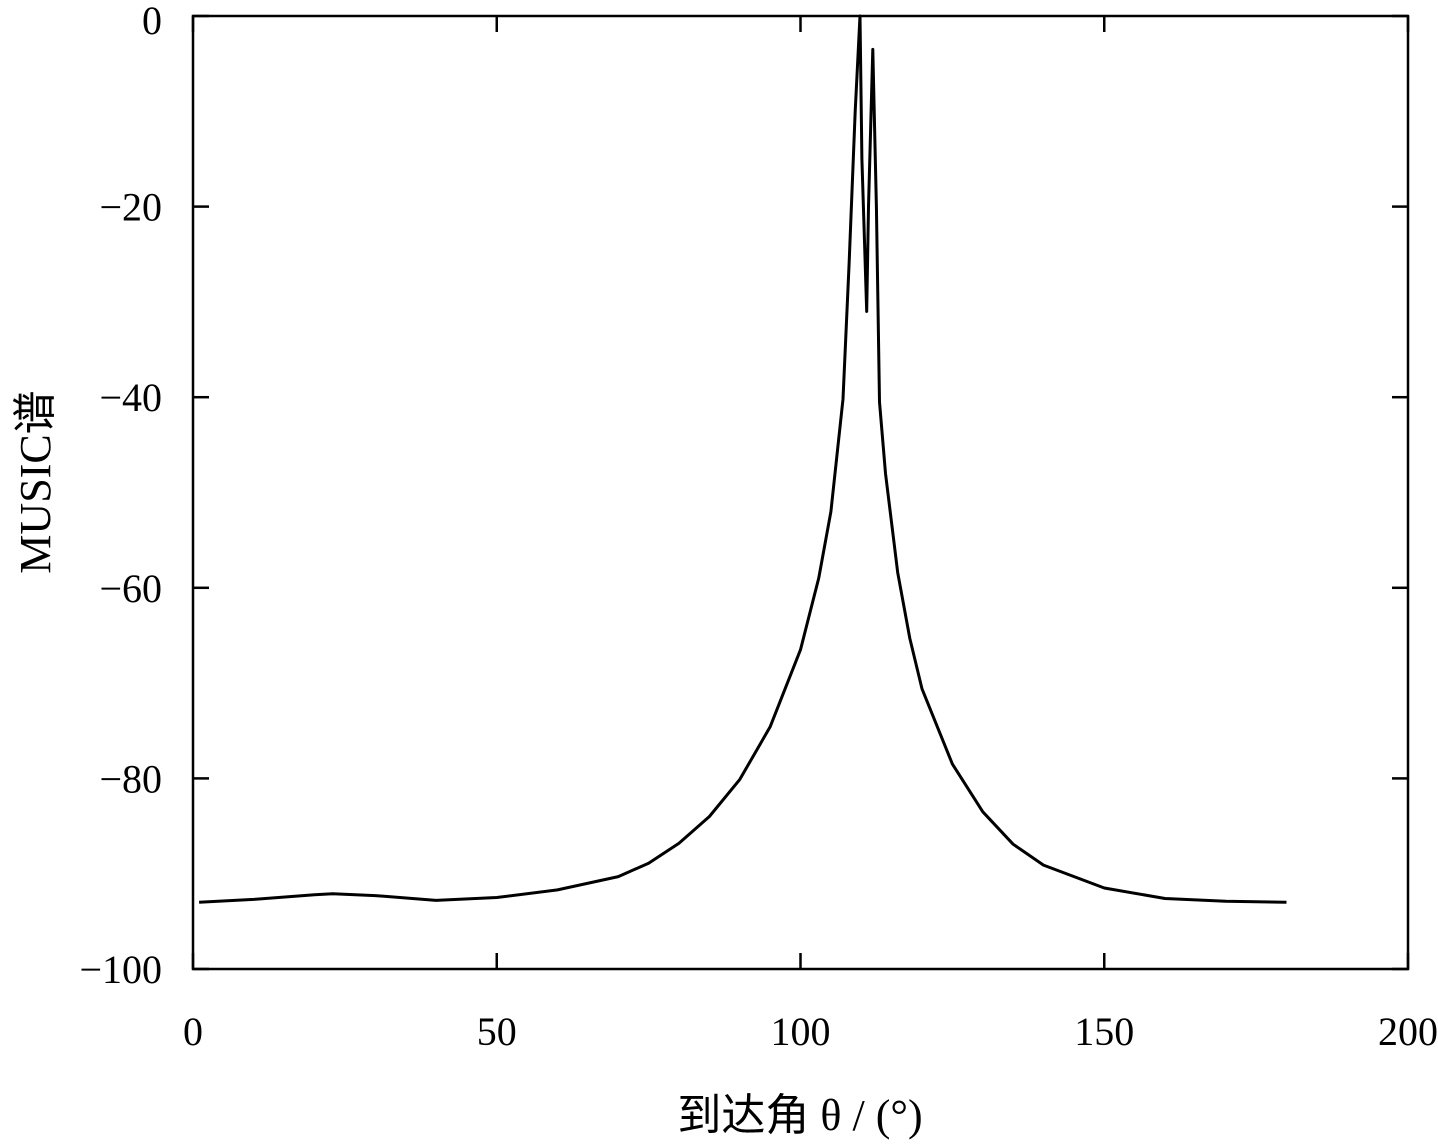 This screenshot has height=1144, width=1438. What do you see at coordinates (35, 481) in the screenshot?
I see `y-axis-title: MUSIC谱` at bounding box center [35, 481].